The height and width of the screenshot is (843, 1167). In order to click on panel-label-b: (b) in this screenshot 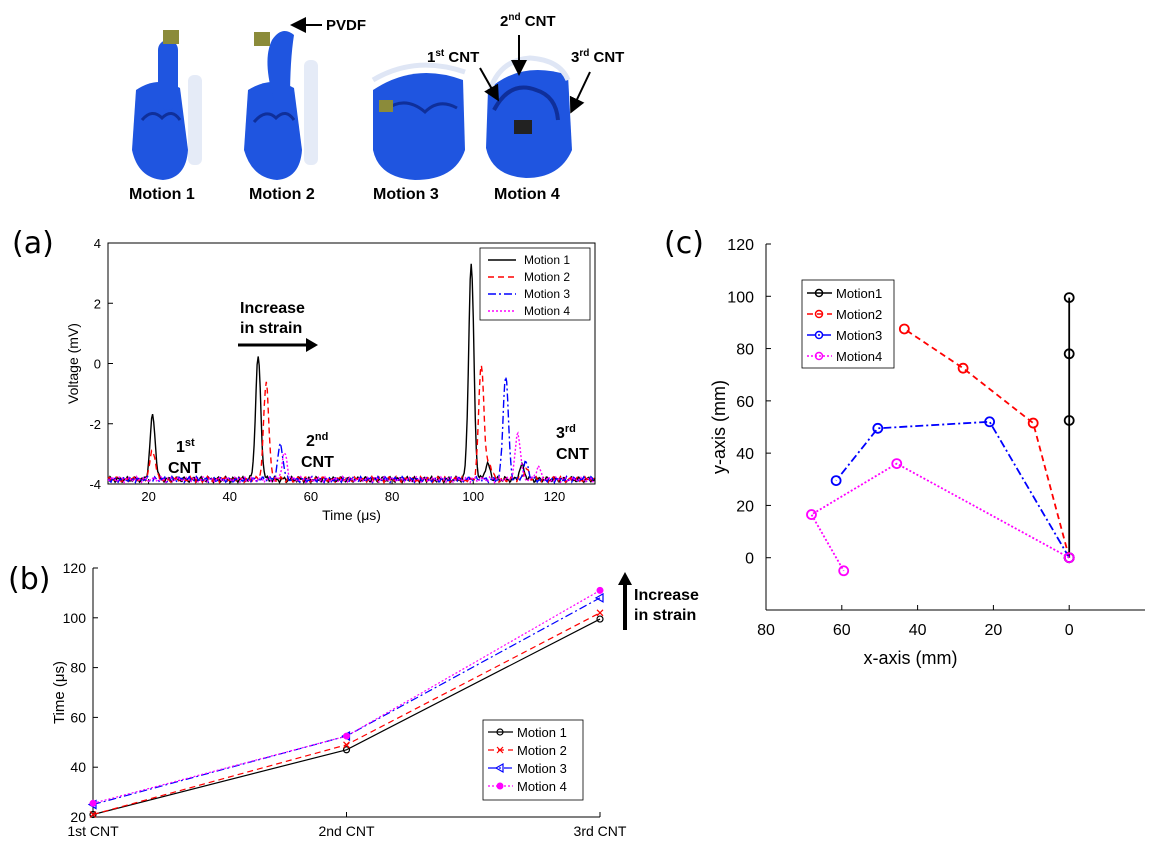, I will do `click(29, 579)`.